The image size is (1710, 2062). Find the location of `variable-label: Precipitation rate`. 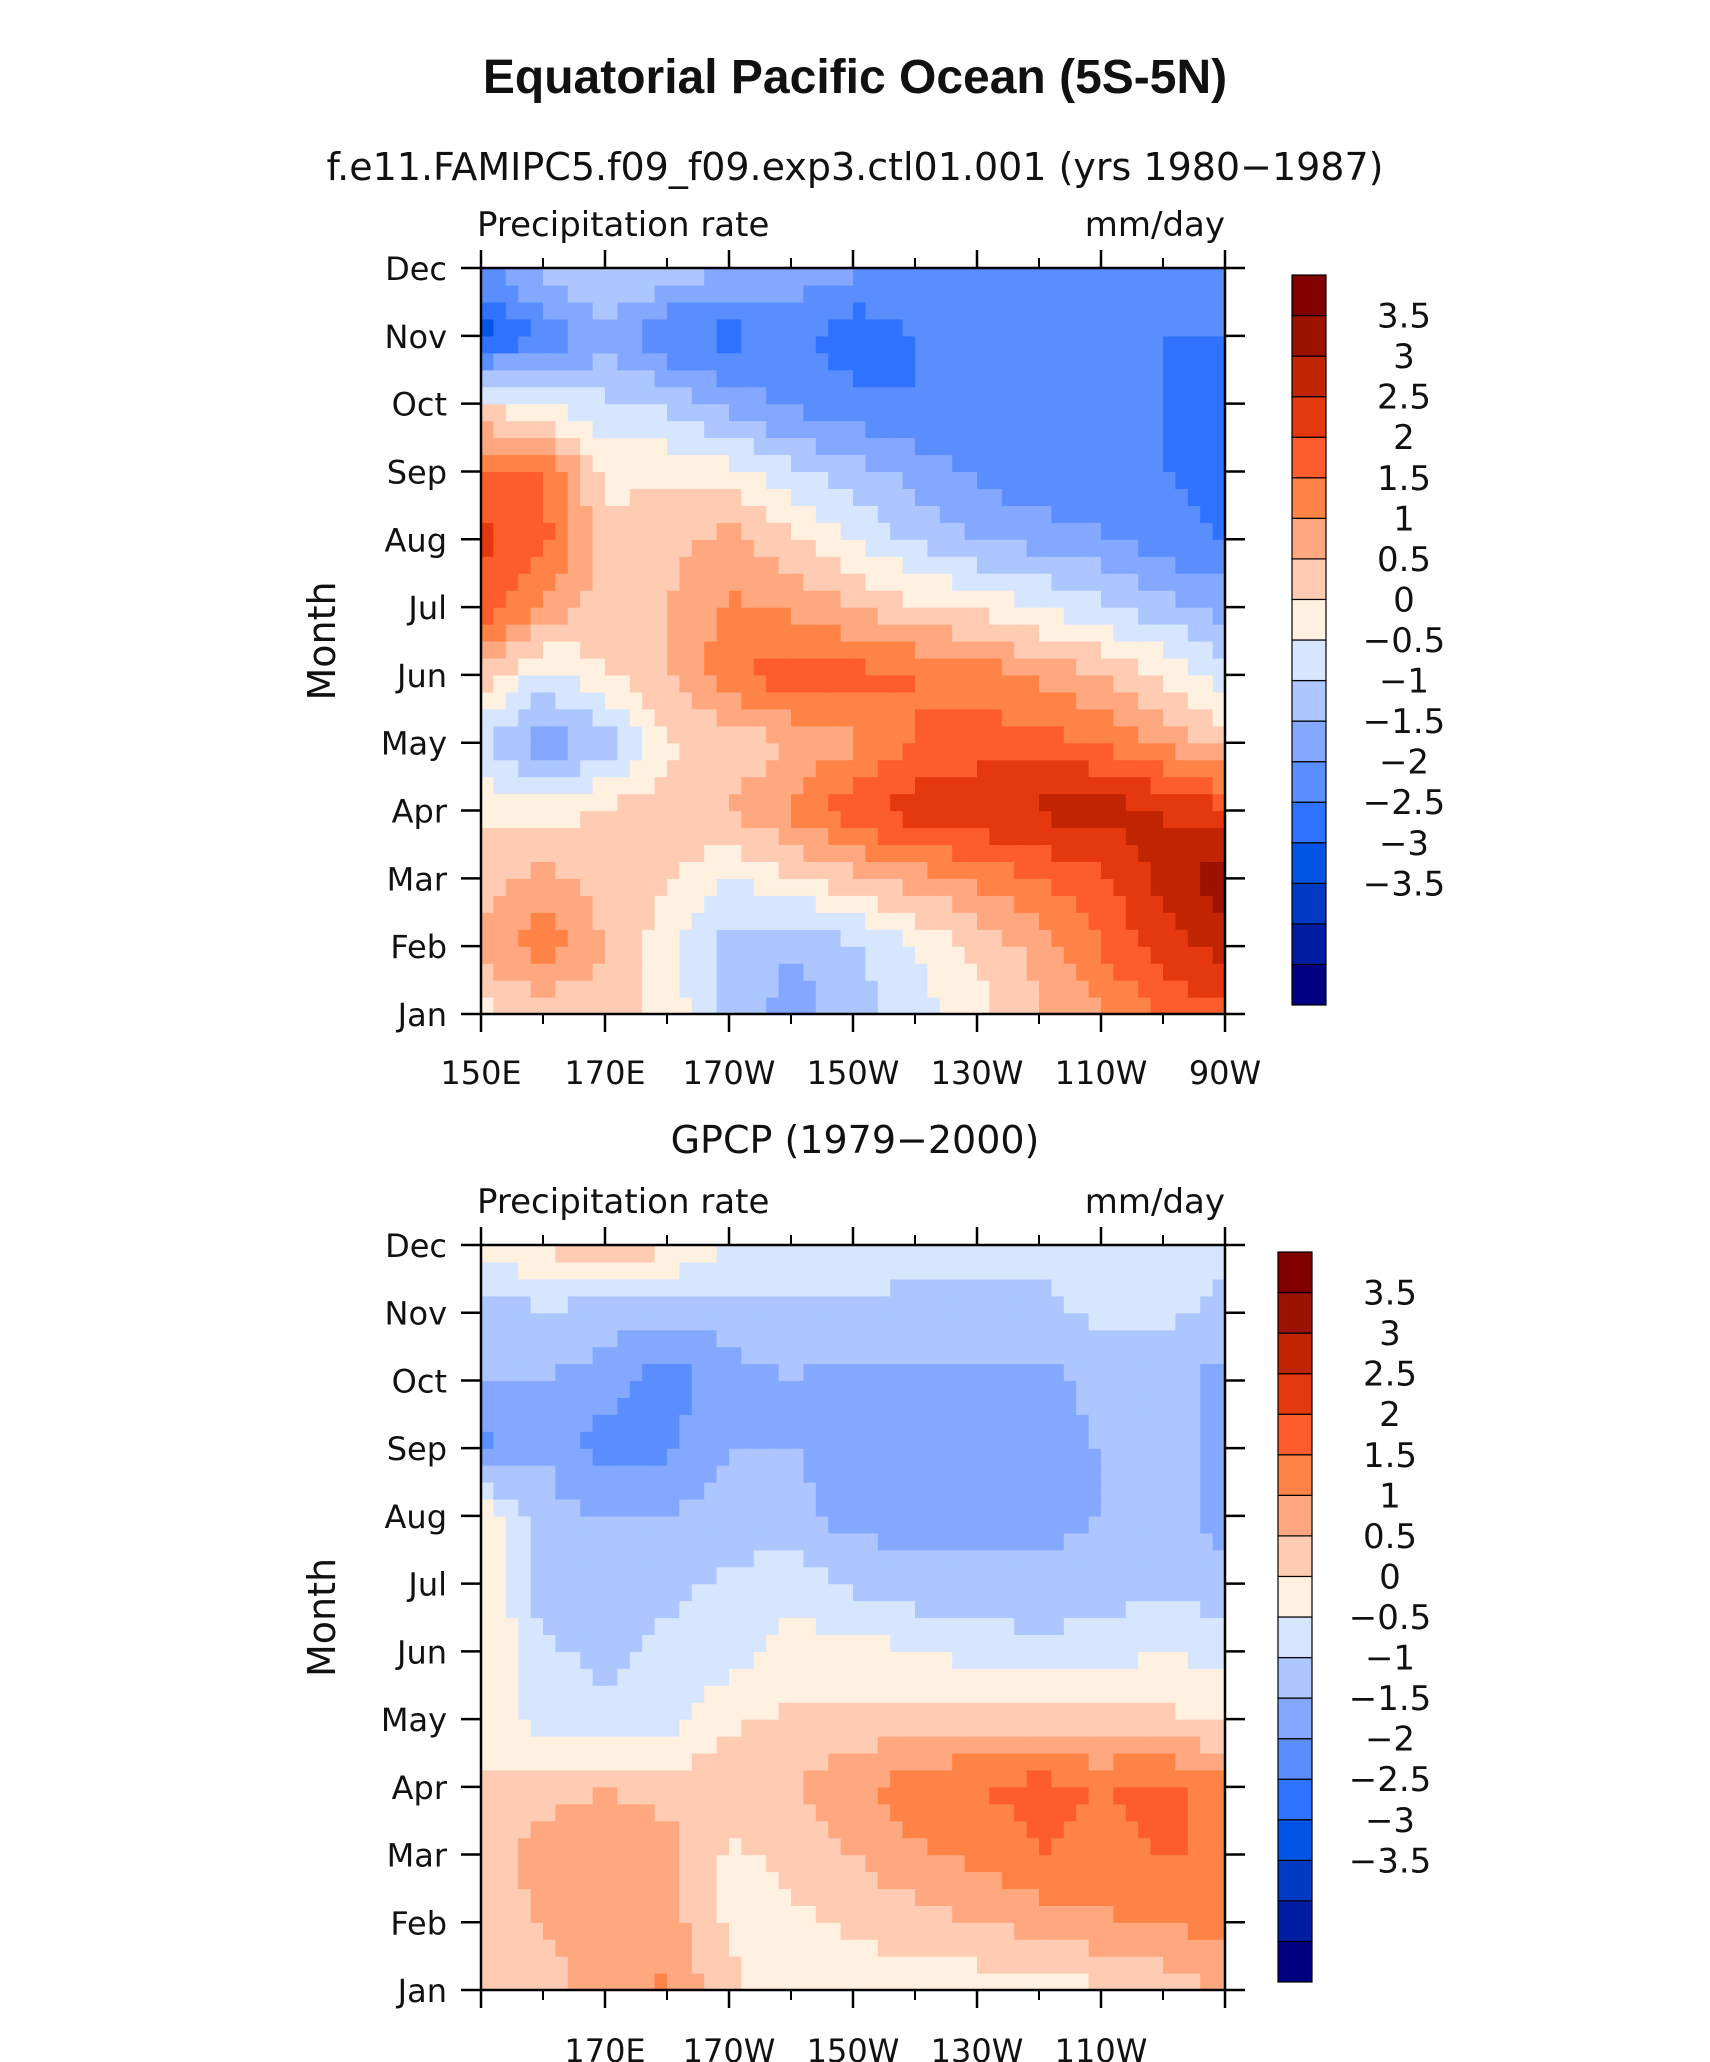

variable-label: Precipitation rate is located at coordinates (623, 1202).